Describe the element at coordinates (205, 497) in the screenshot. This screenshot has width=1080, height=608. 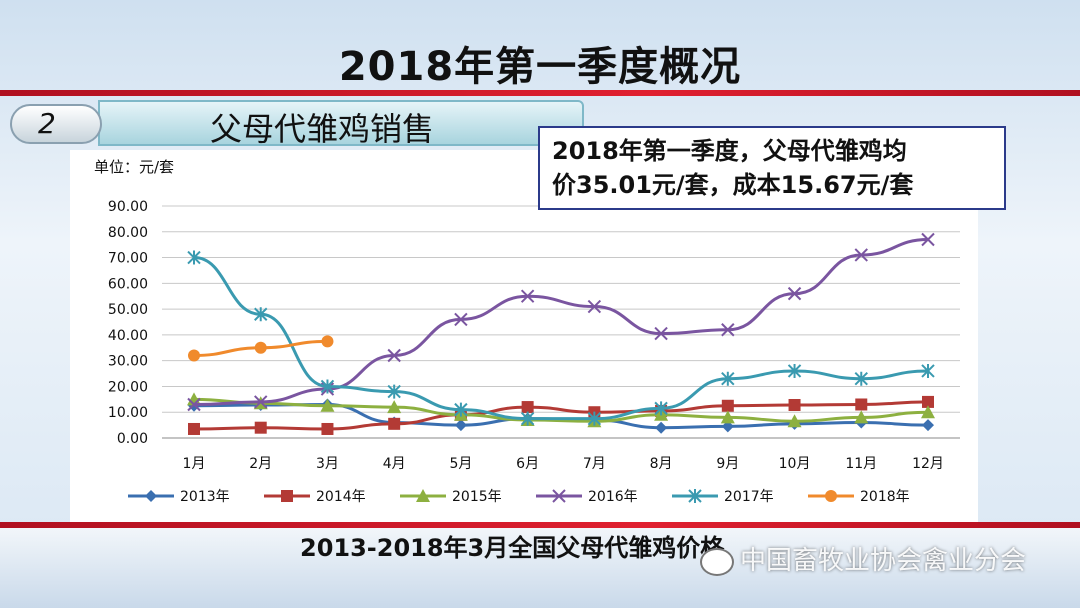
I see `legend-label: 2013年` at that location.